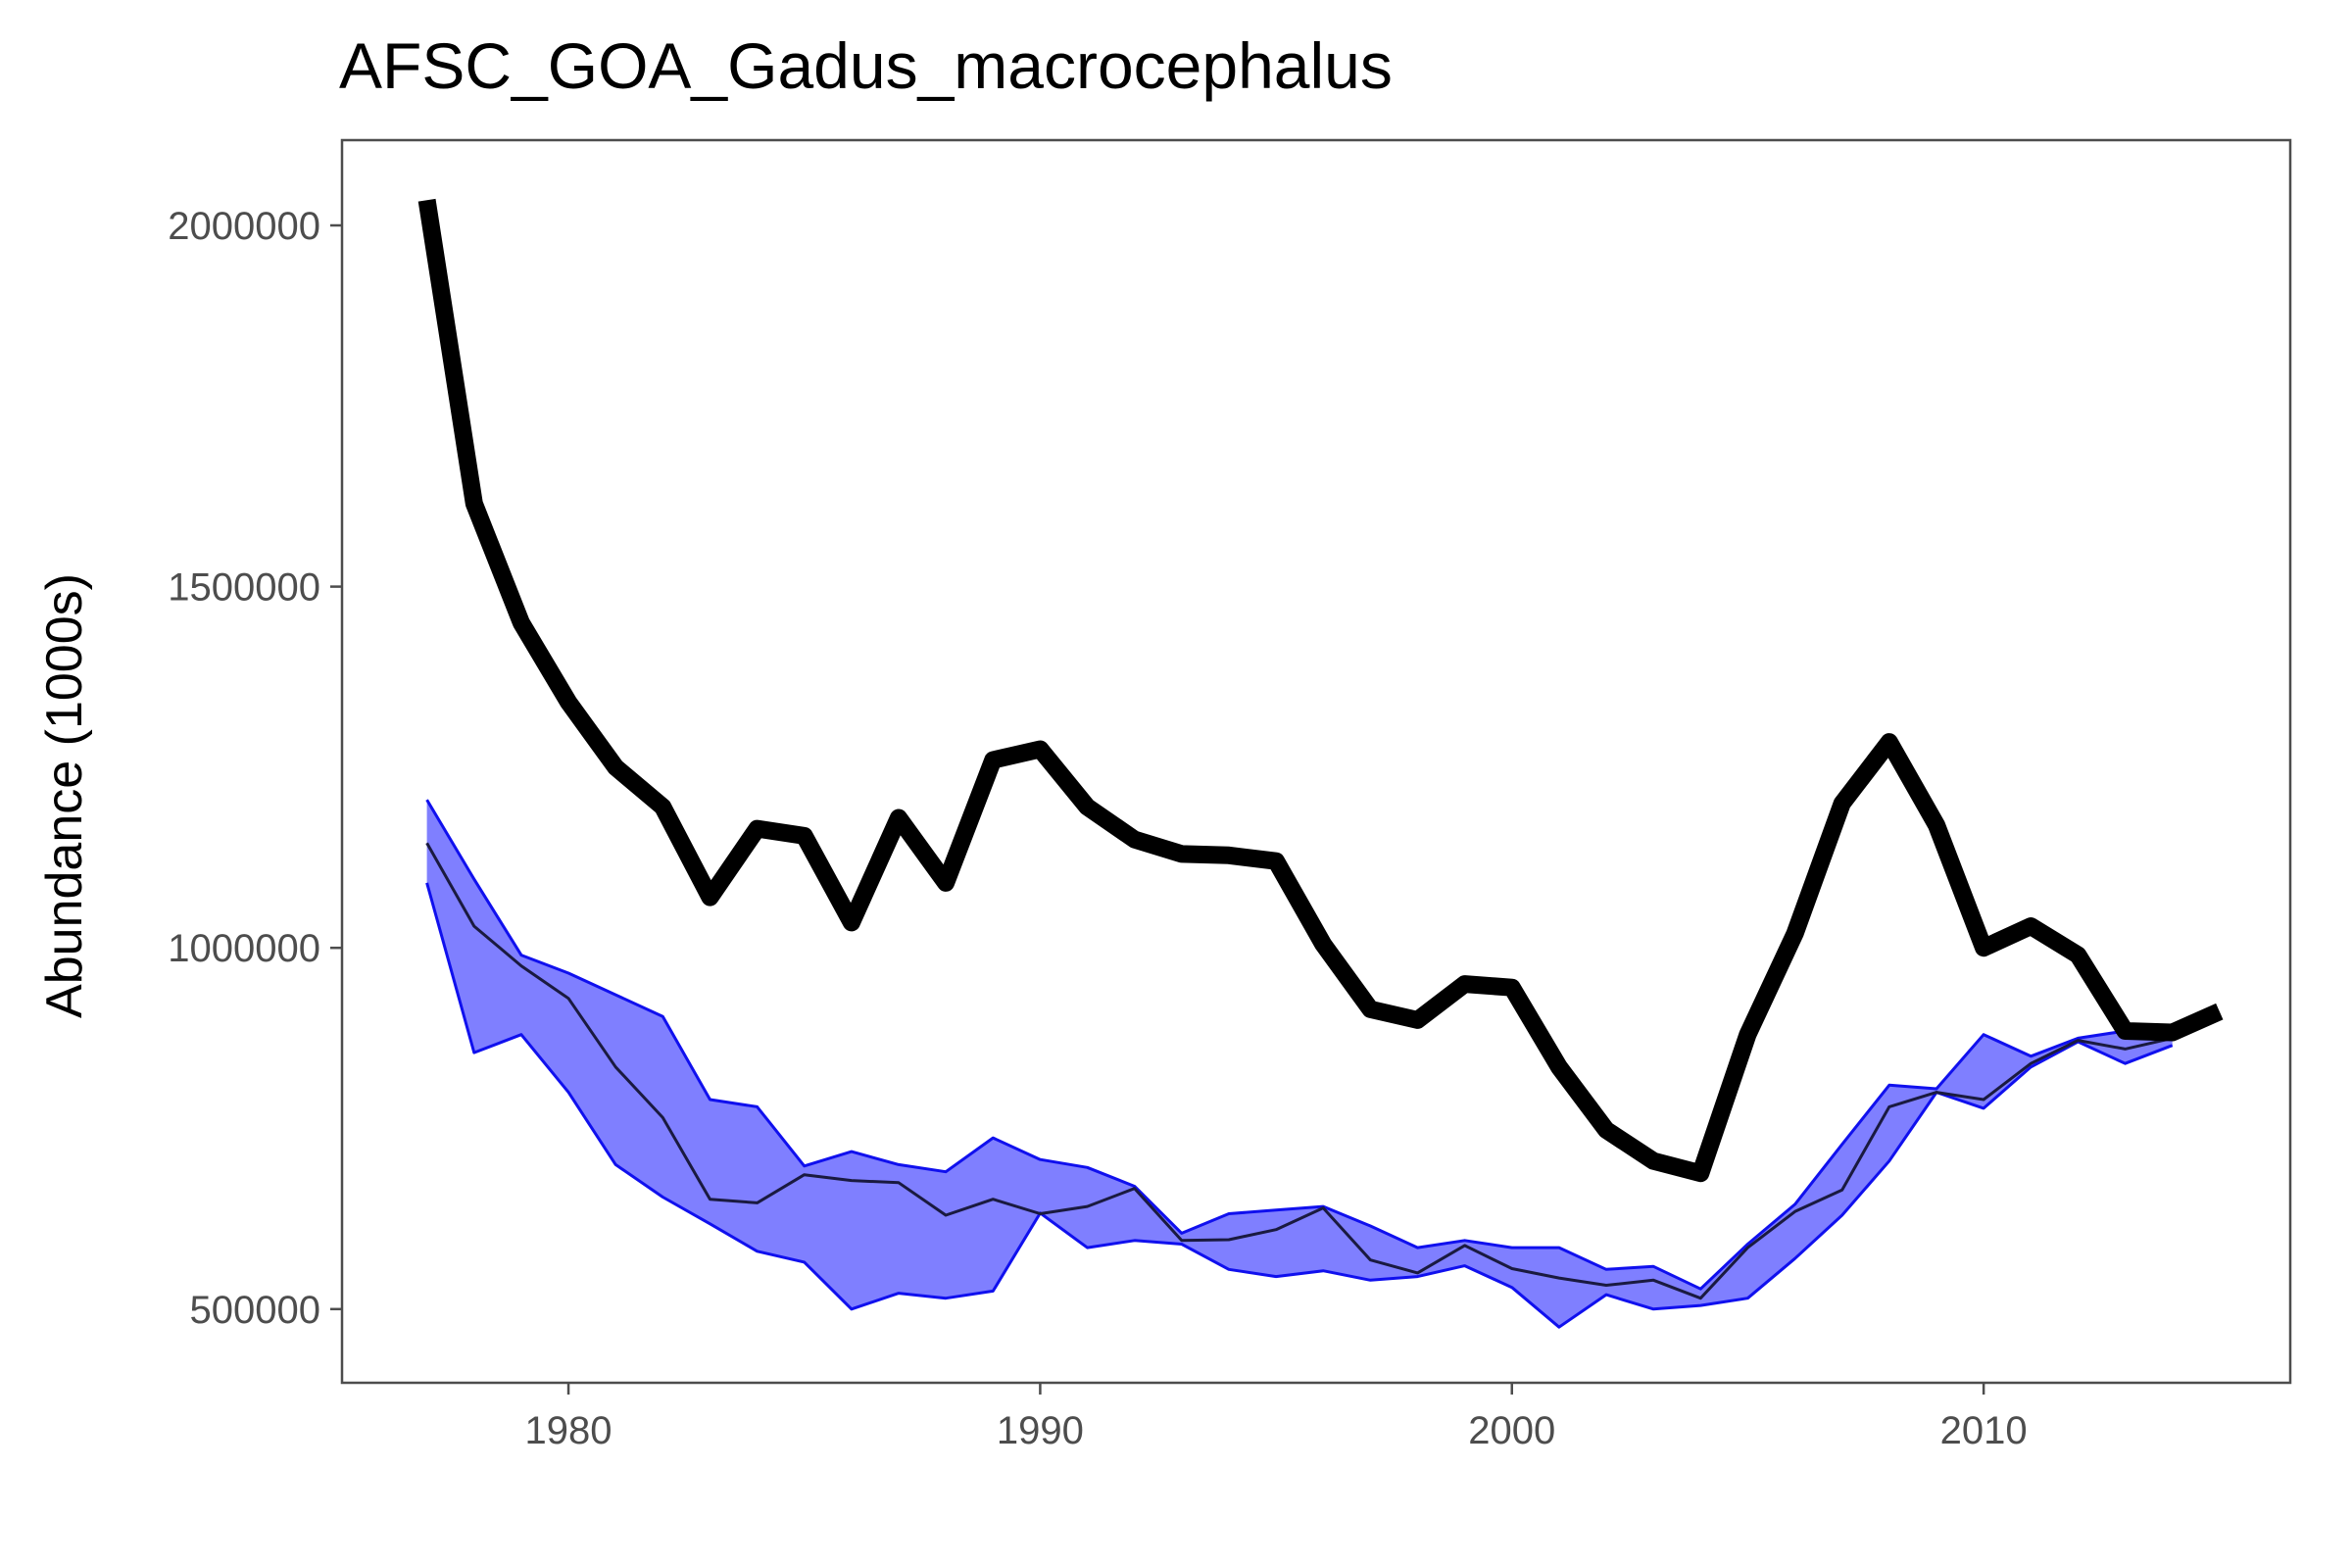 This screenshot has height=1568, width=2352. I want to click on y-tick-label: 1000000, so click(244, 948).